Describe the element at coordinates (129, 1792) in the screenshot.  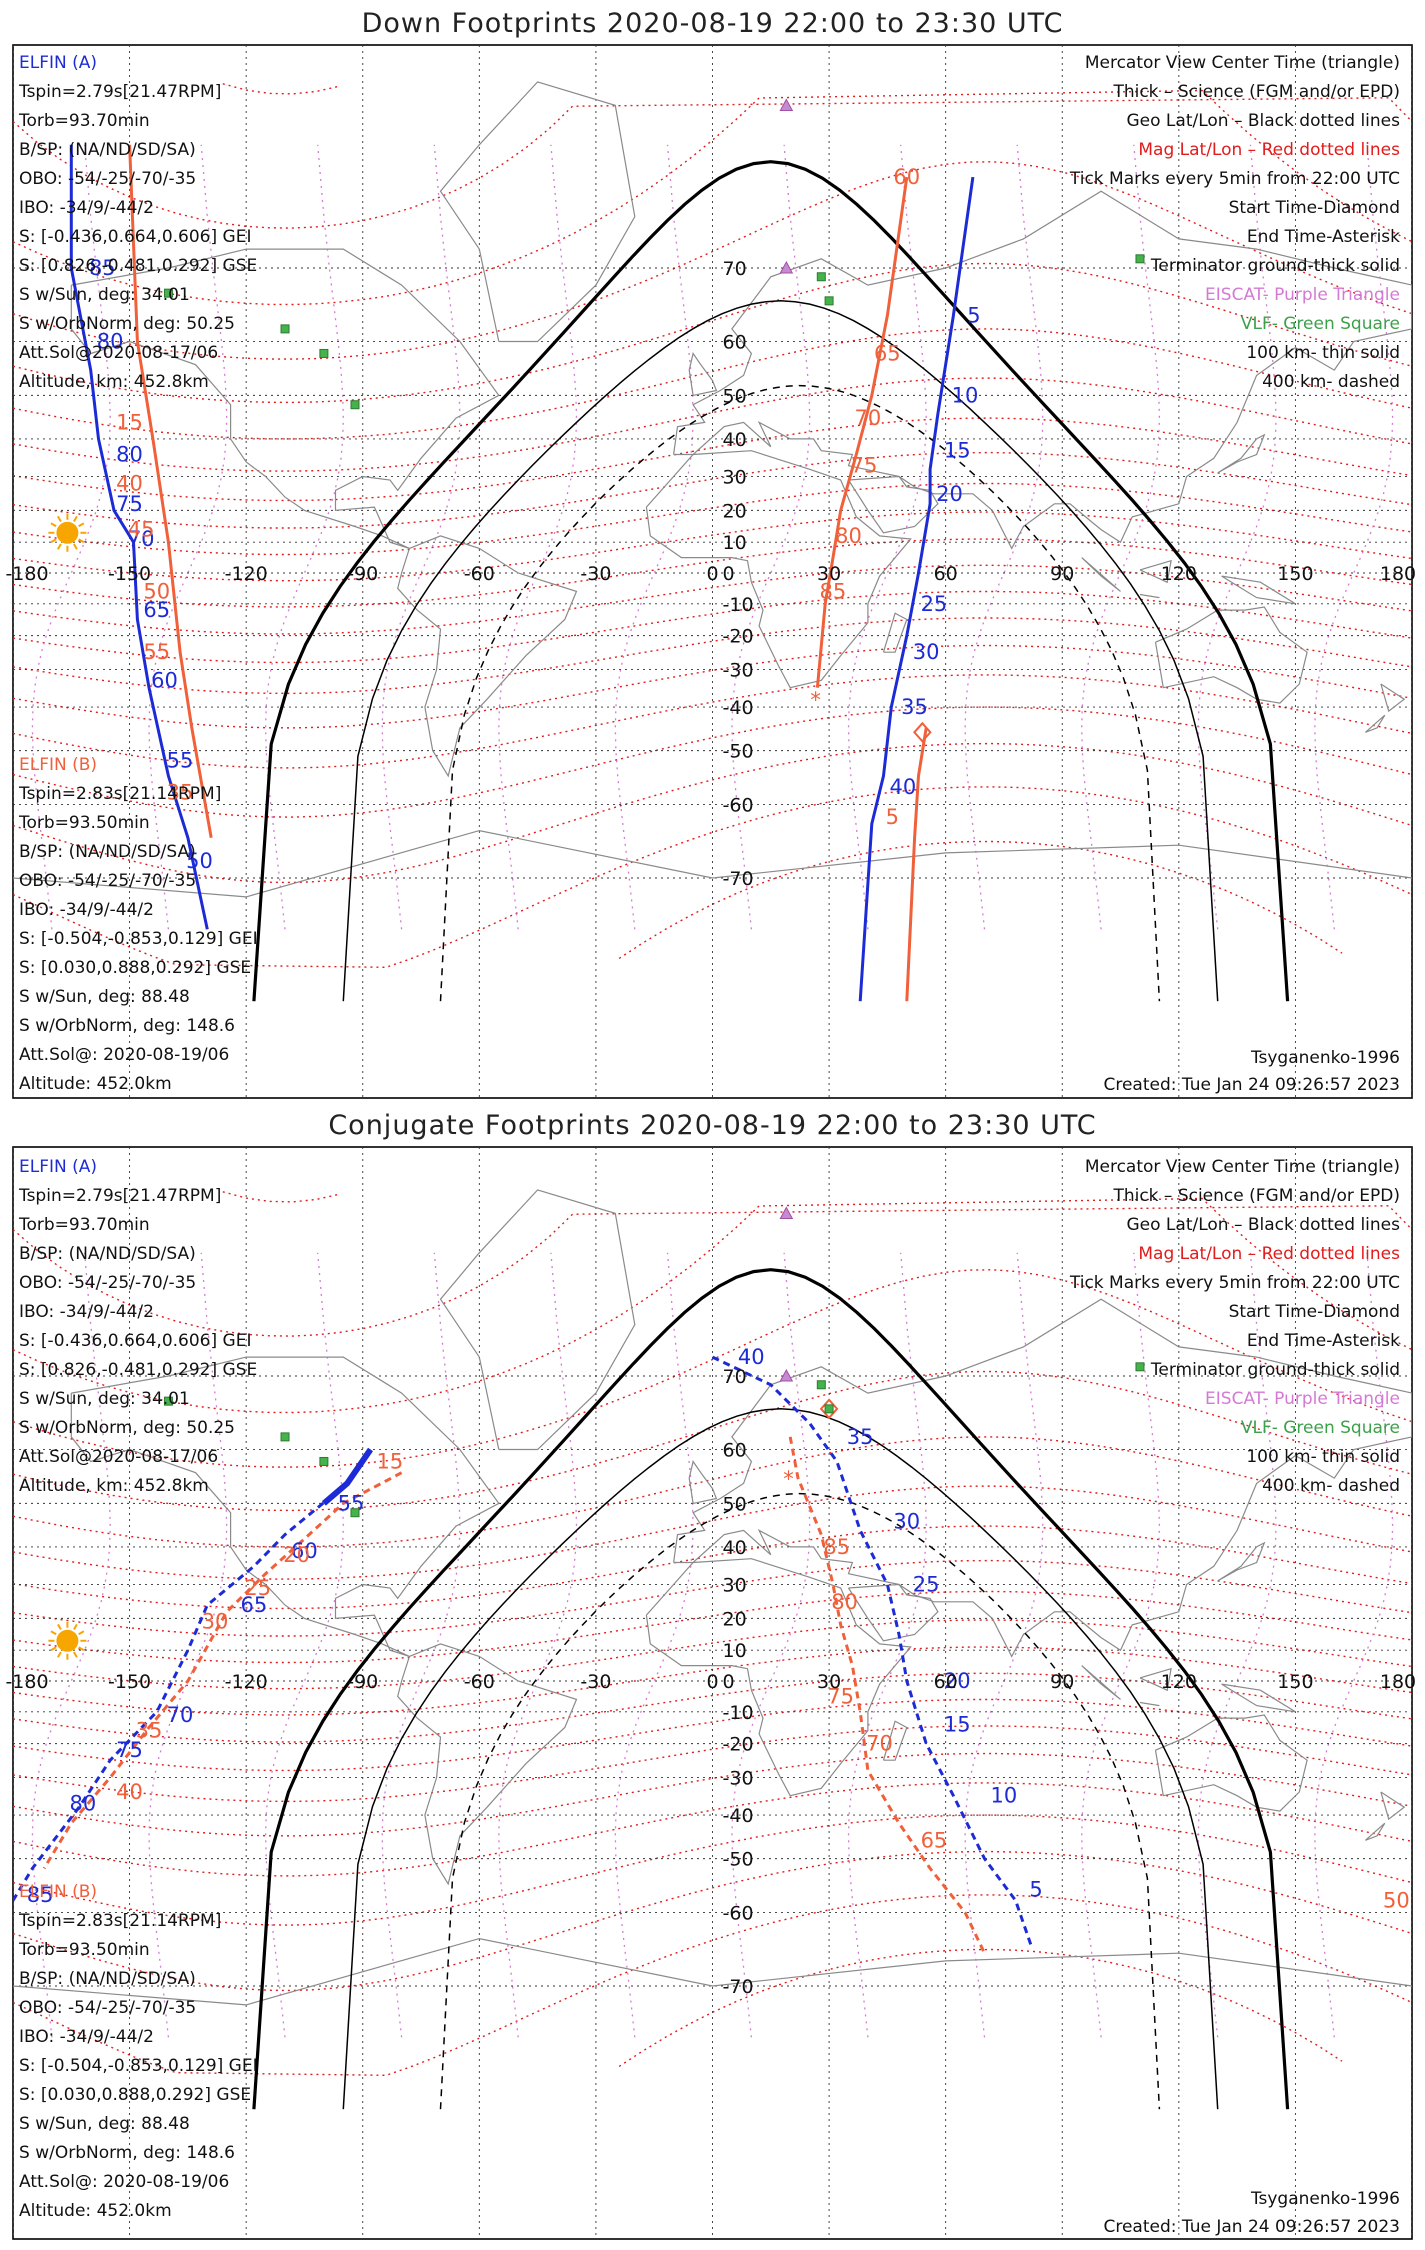
I see `elfin-b-tick-label: 40` at that location.